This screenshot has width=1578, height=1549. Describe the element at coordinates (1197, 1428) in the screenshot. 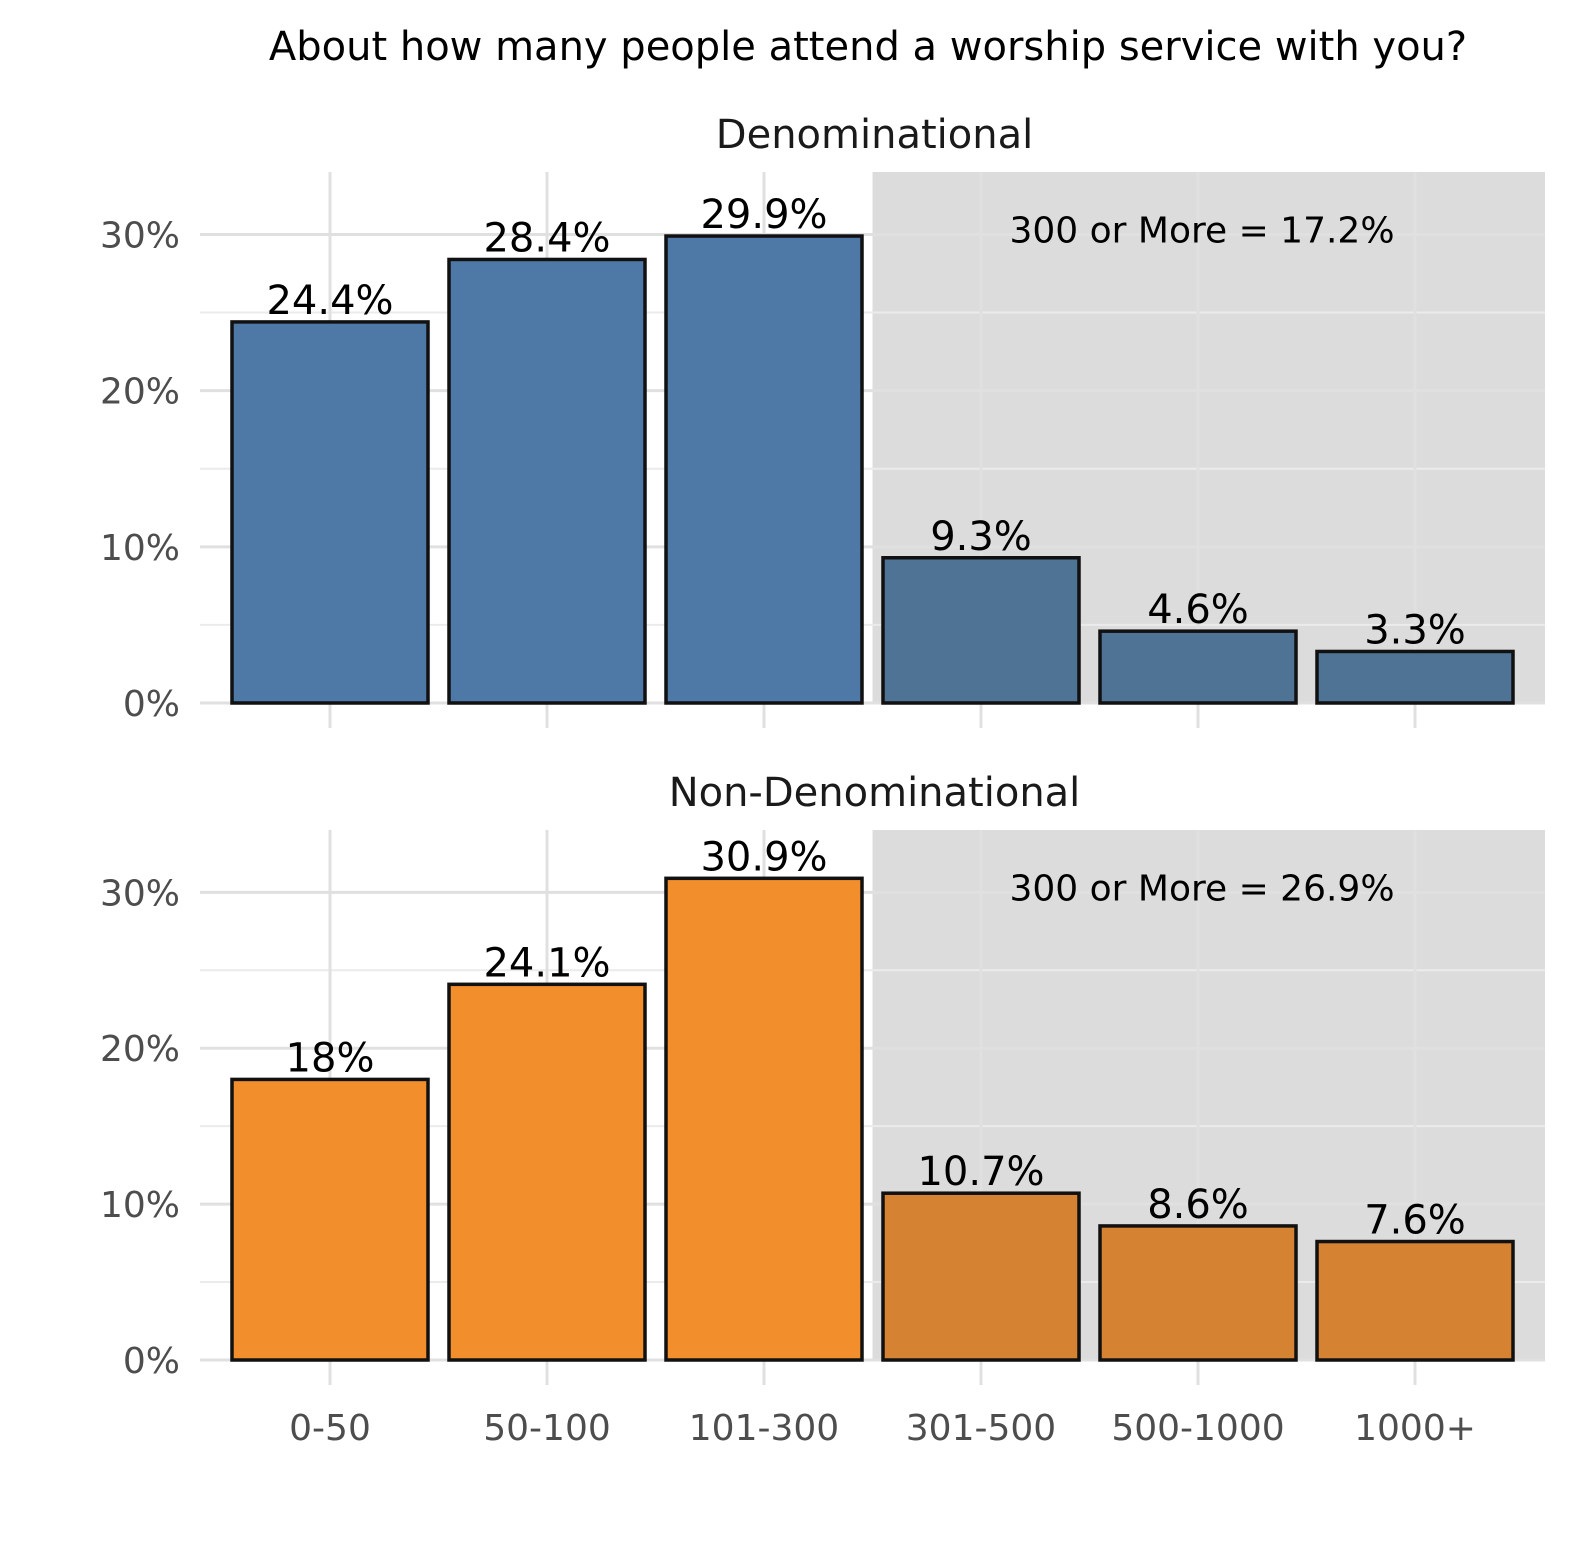

I see `x-tick-label: 500-1000` at that location.